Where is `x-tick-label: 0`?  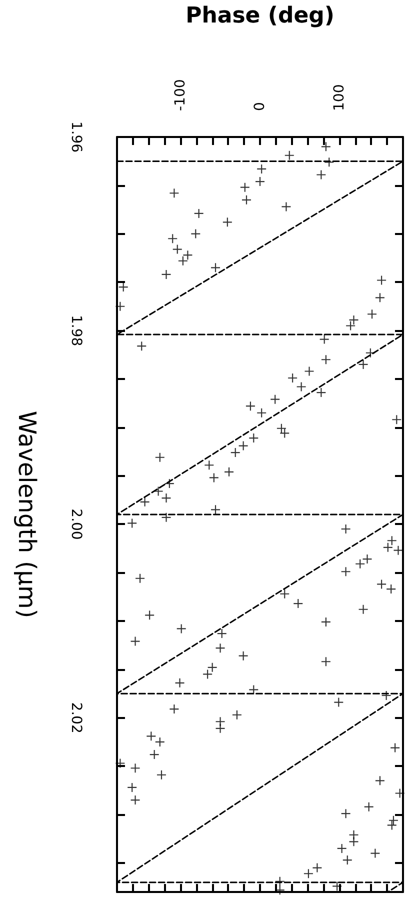 x-tick-label: 0 is located at coordinates (260, 106).